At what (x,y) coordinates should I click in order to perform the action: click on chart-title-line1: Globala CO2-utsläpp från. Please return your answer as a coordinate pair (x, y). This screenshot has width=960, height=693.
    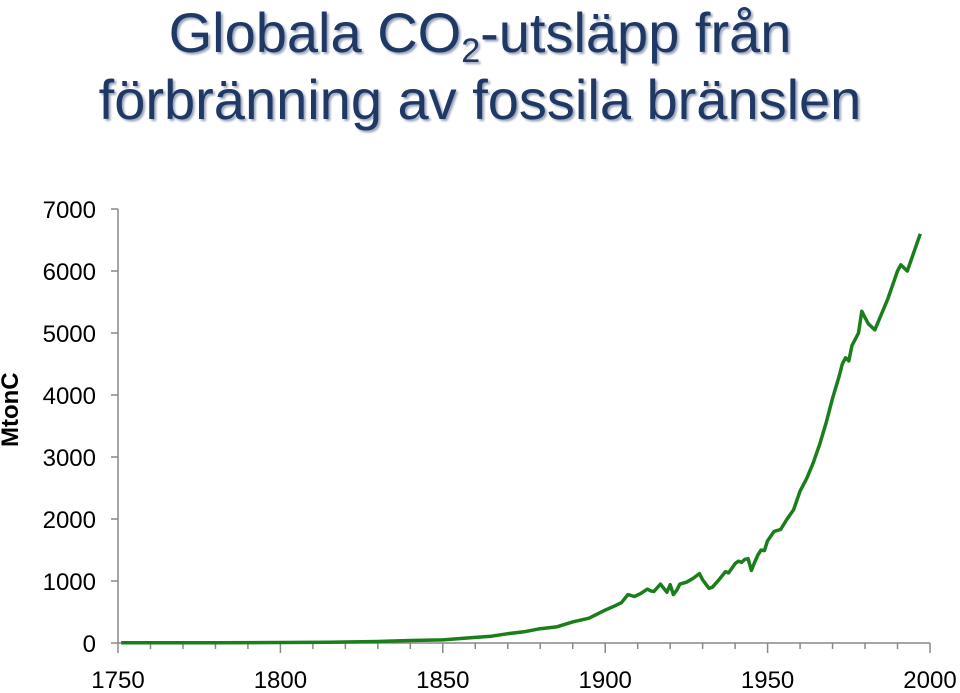
    Looking at the image, I should click on (480, 35).